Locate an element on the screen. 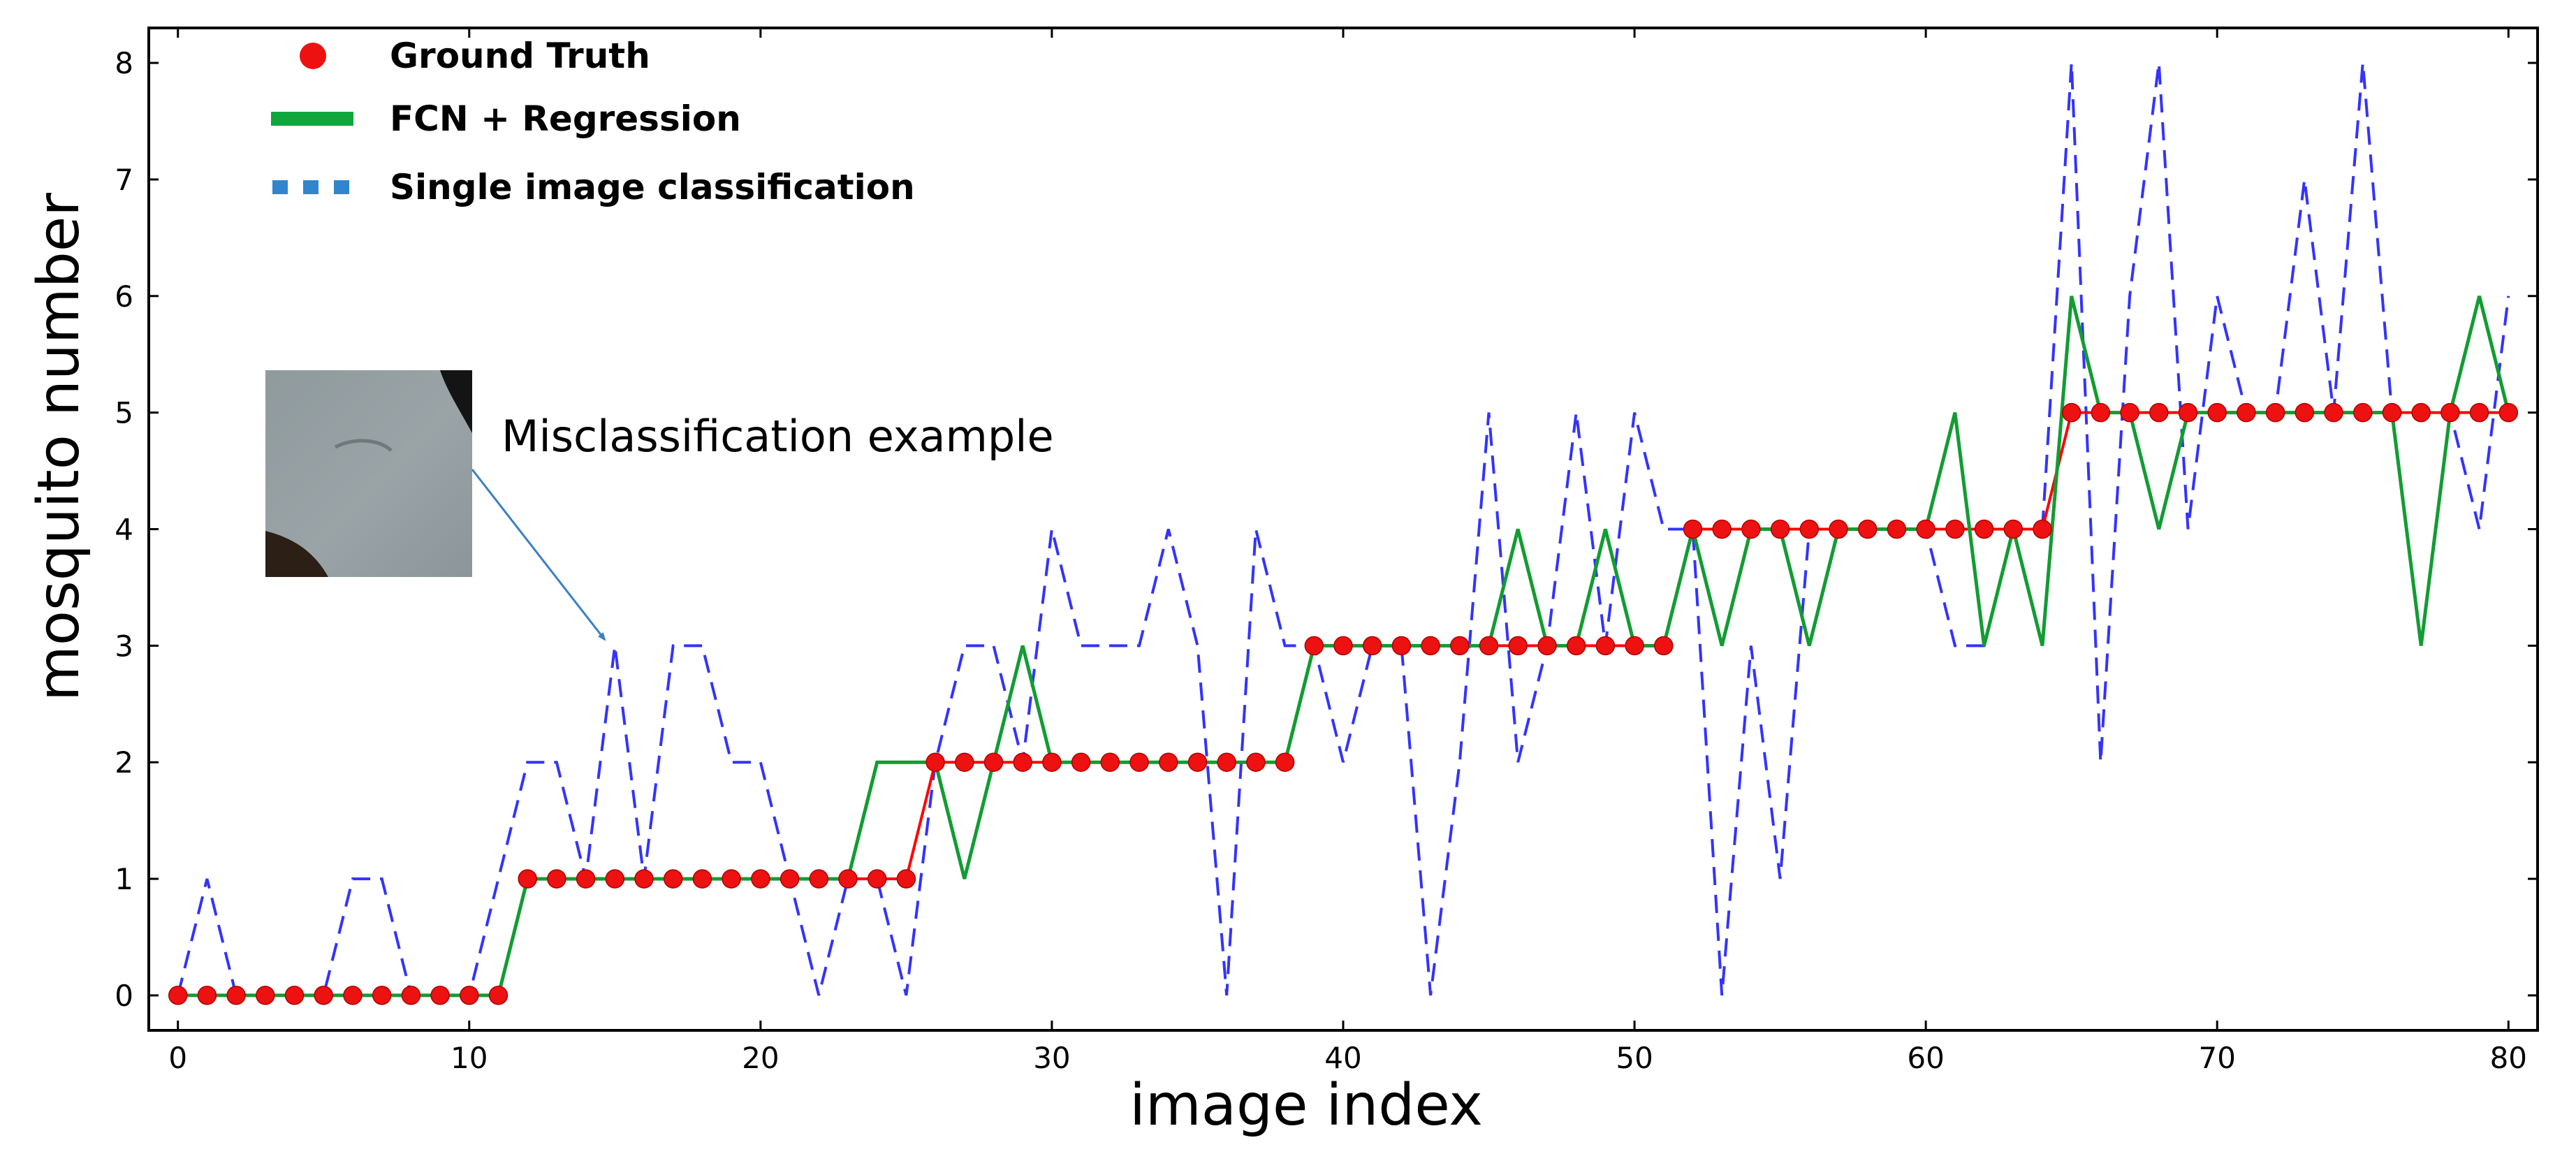  y-tick-label: 6 is located at coordinates (124, 296).